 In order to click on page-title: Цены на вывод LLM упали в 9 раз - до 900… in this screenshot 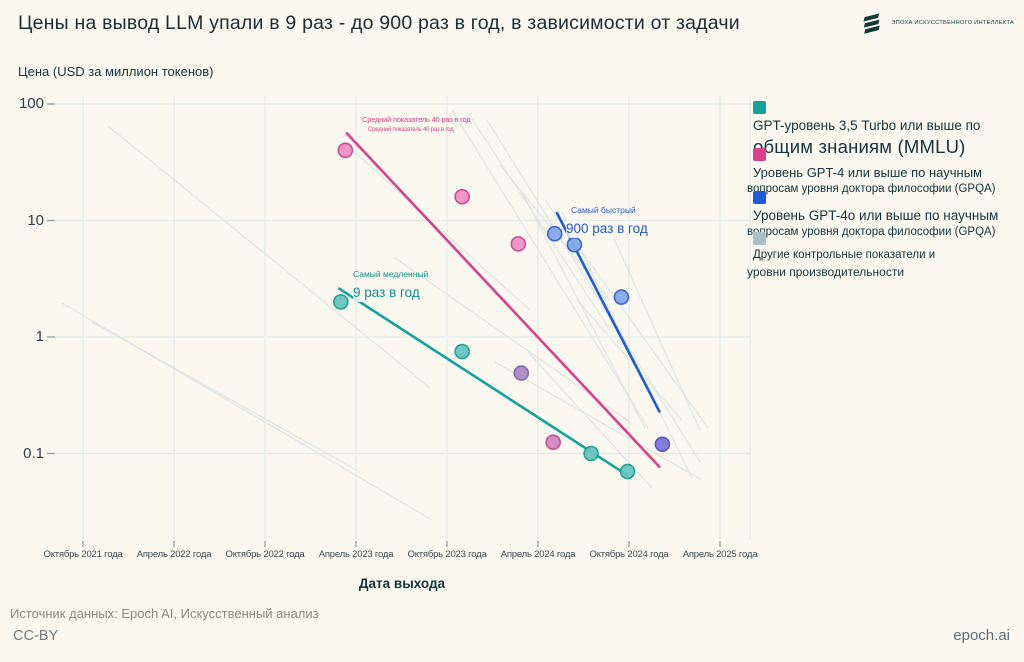, I will do `click(379, 23)`.